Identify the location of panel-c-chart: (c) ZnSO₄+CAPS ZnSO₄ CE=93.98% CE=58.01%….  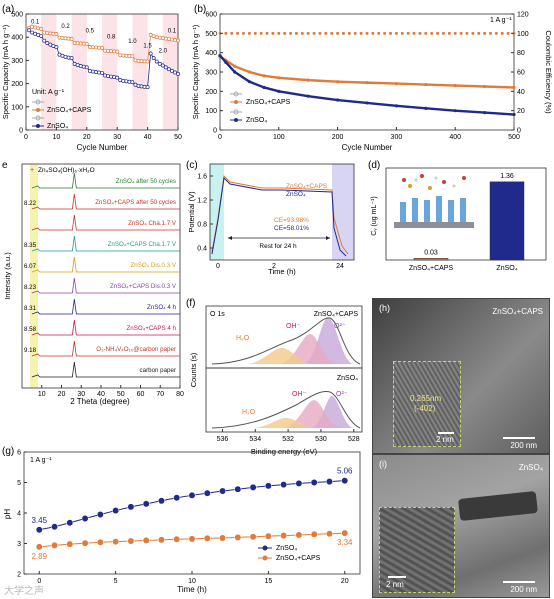
(270, 218).